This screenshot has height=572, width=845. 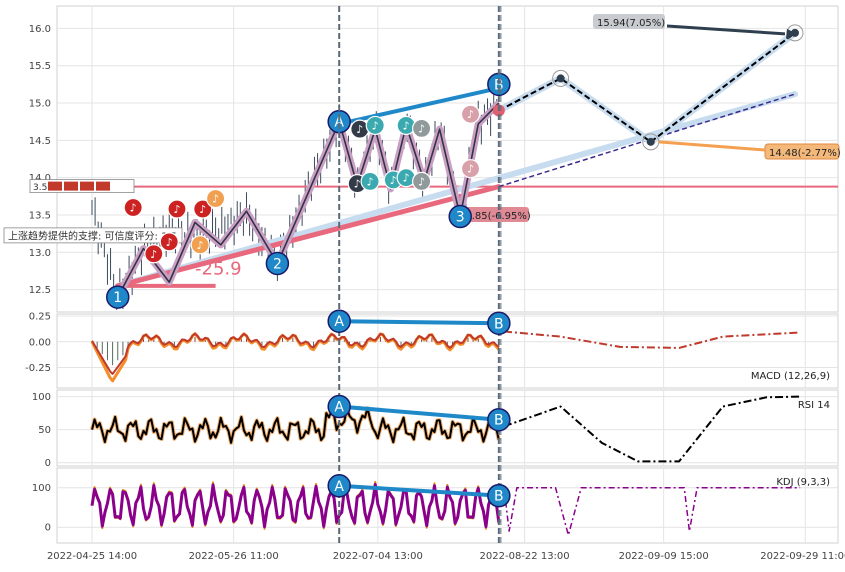 I want to click on y-tick-label: 13.5, so click(x=40, y=215).